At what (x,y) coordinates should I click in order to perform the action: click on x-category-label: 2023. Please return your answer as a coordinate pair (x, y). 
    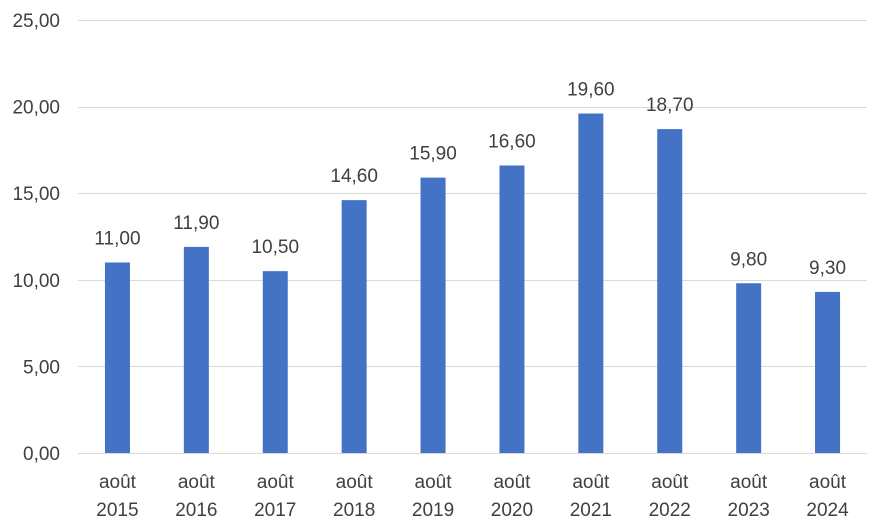
    Looking at the image, I should click on (749, 510).